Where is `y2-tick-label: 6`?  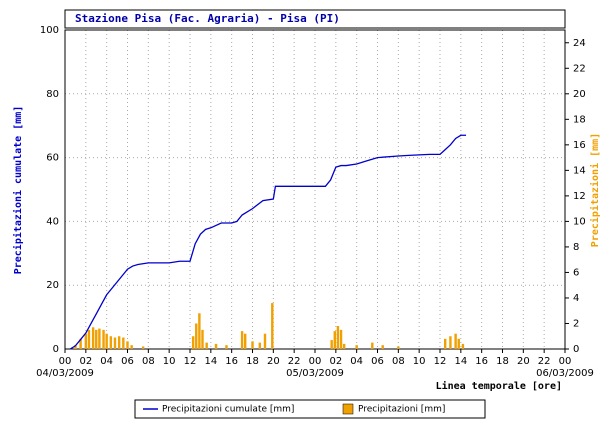
y2-tick-label: 6 is located at coordinates (576, 272).